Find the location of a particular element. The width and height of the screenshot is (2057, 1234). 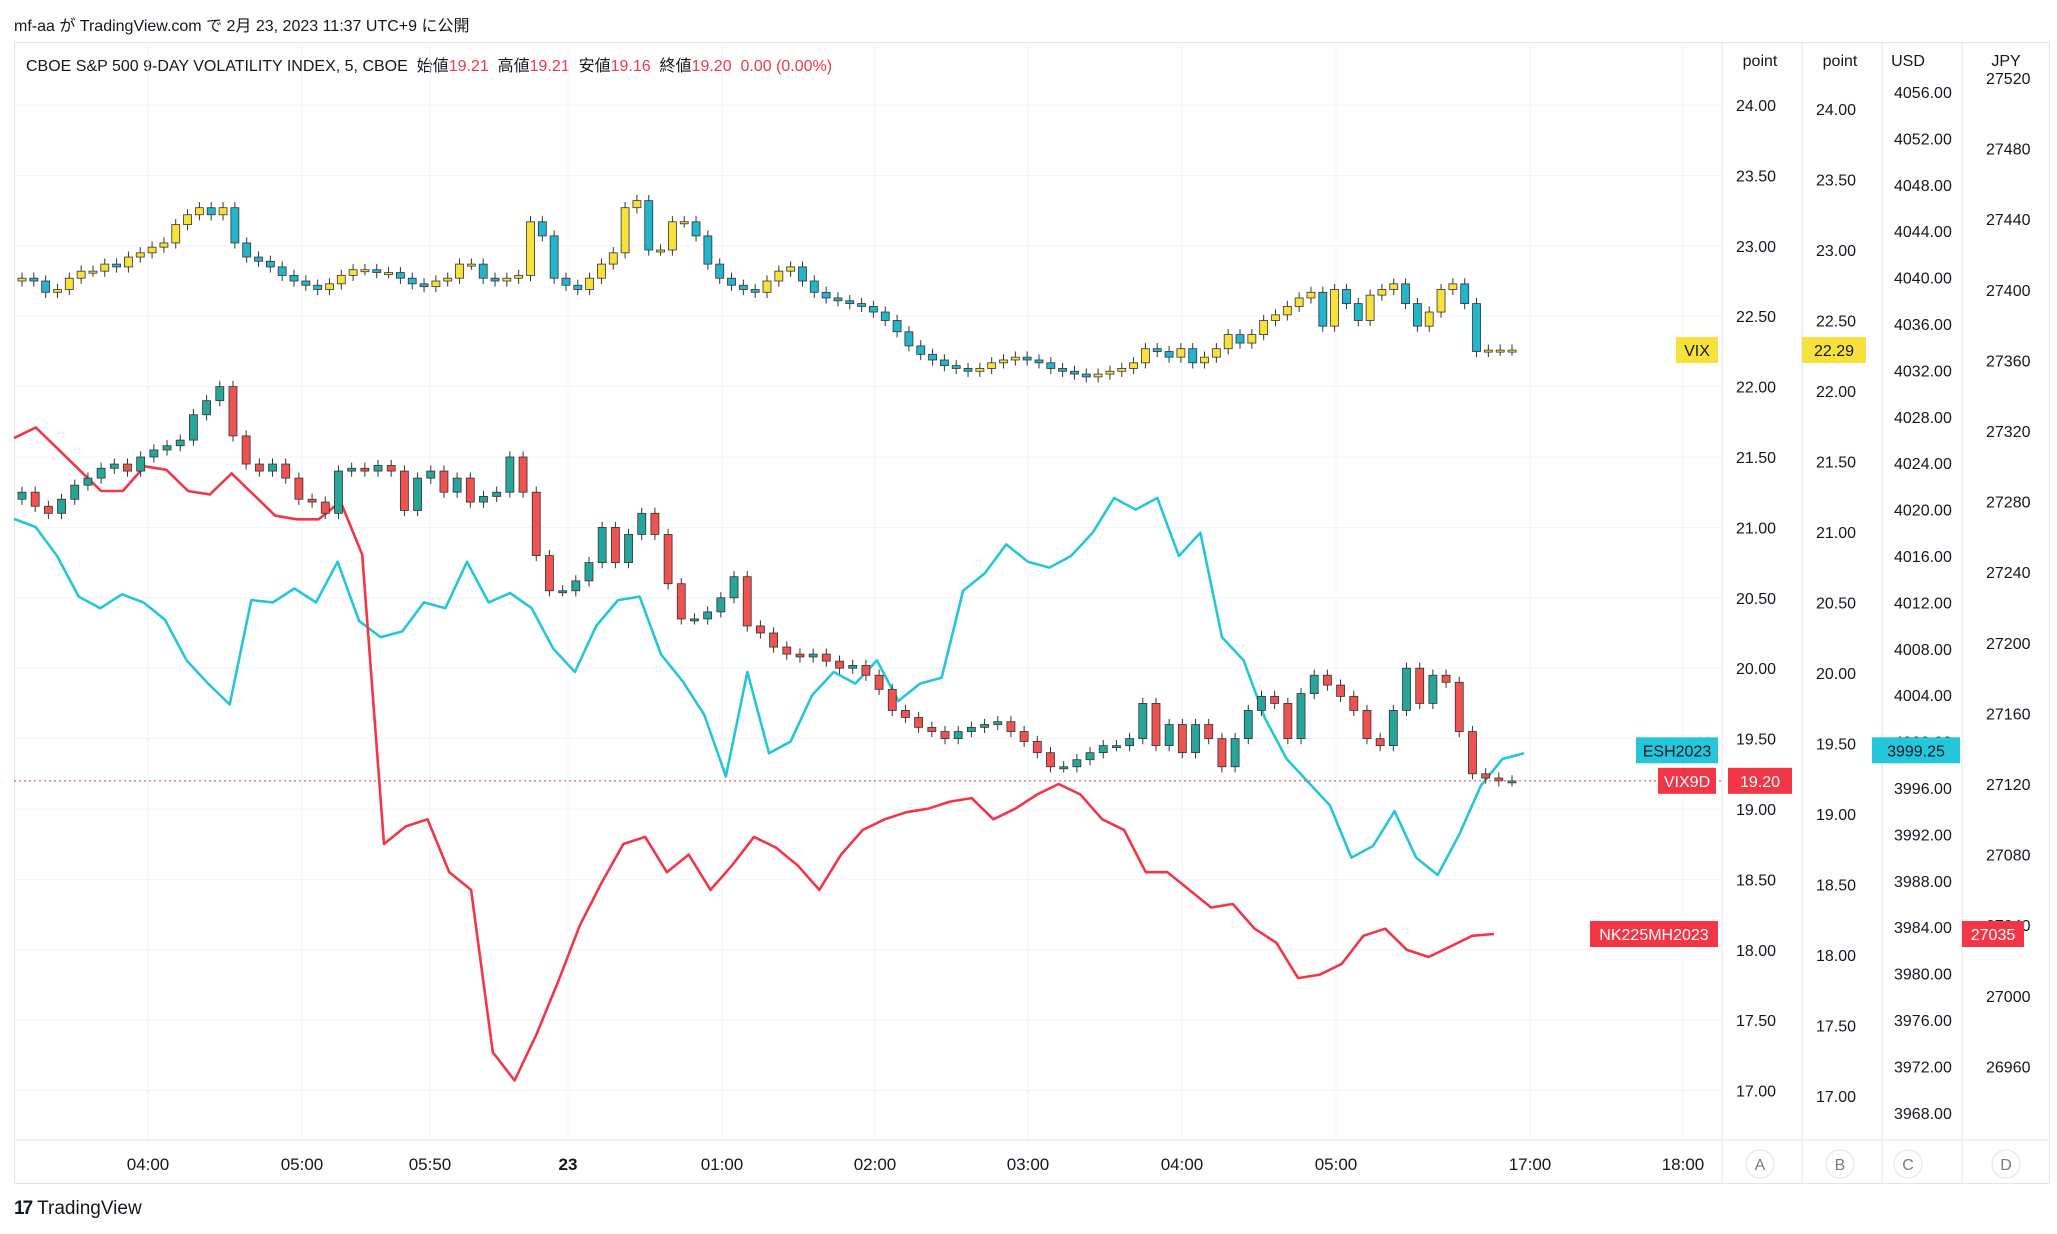

legend-close-label: 終値 is located at coordinates (675, 66).